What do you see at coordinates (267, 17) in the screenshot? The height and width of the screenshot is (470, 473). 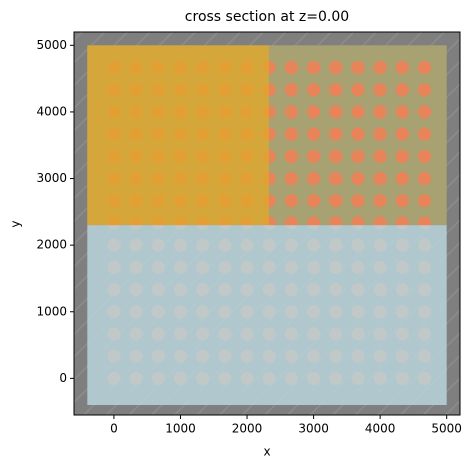 I see `chart-title: cross section at z=0.00` at bounding box center [267, 17].